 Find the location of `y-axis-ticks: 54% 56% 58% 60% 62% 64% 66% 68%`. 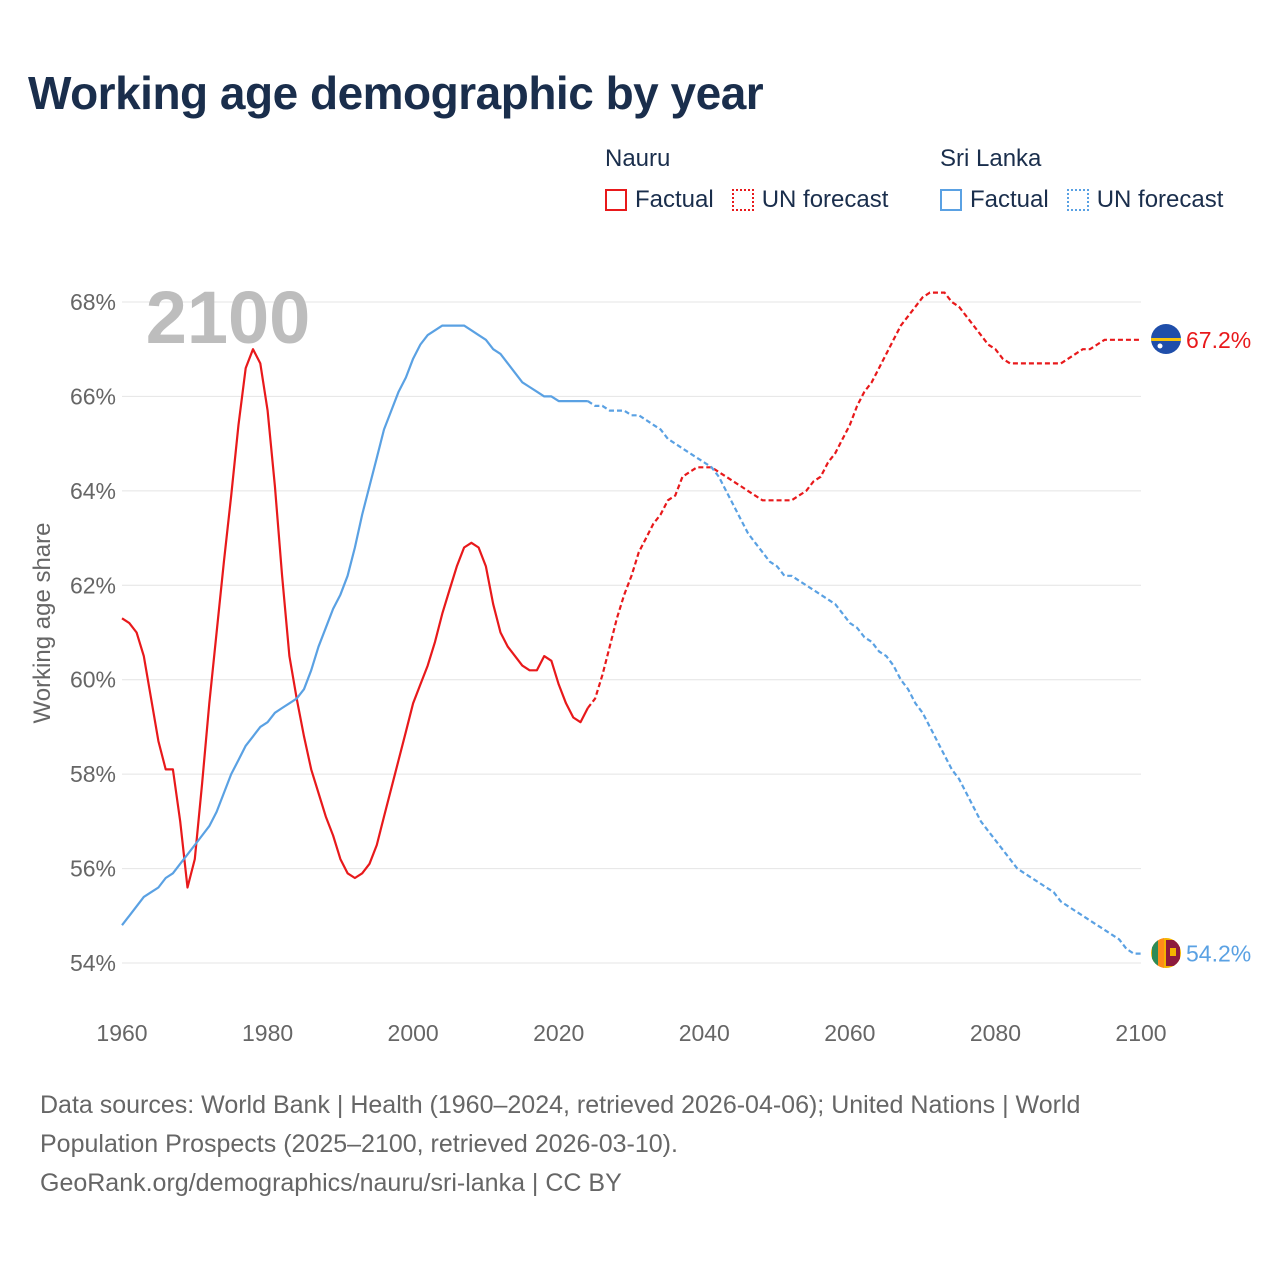

y-axis-ticks: 54% 56% 58% 60% 62% 64% 66% 68% is located at coordinates (93, 632).